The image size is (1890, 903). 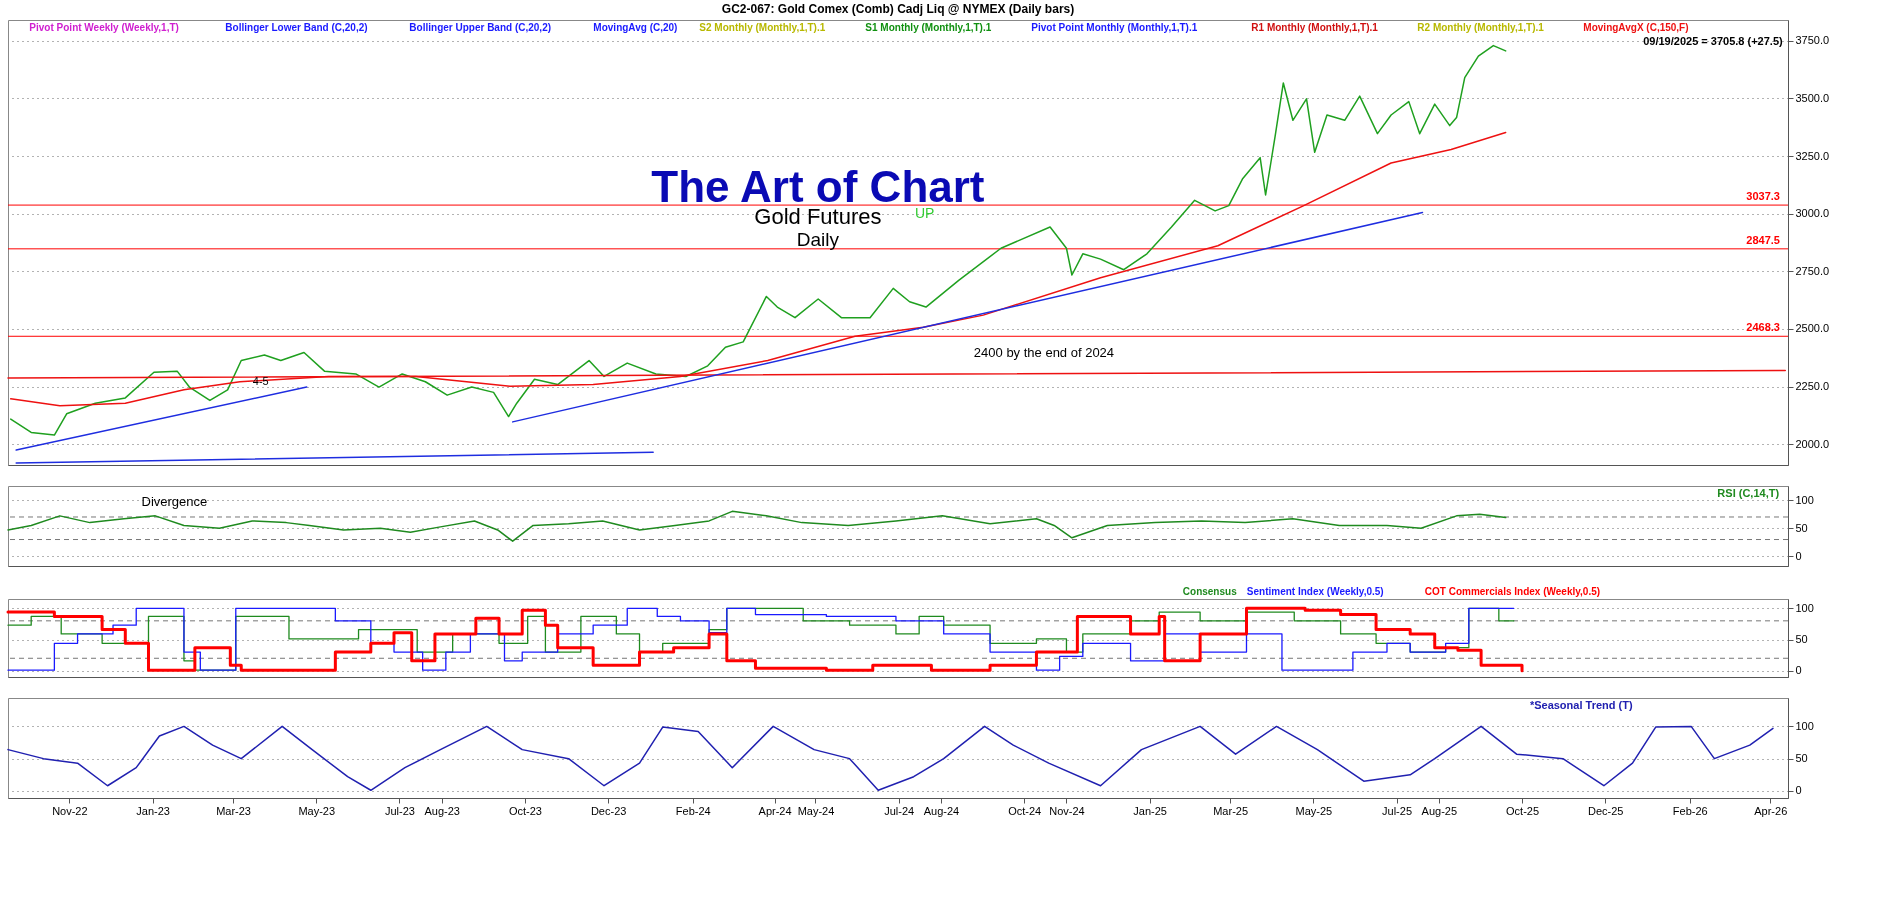 I want to click on annotation: Divergence, so click(x=174, y=501).